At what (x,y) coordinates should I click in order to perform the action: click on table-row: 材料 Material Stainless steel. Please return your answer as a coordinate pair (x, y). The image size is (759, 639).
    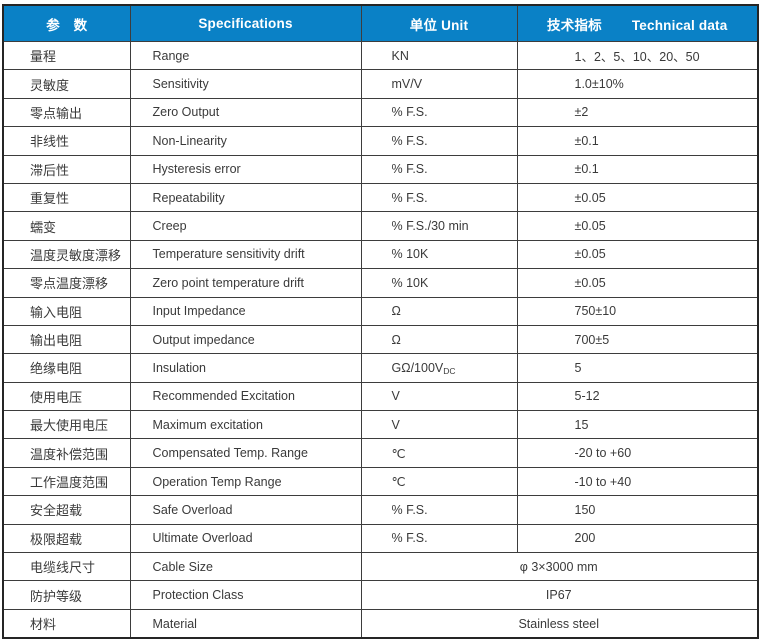
    Looking at the image, I should click on (380, 623).